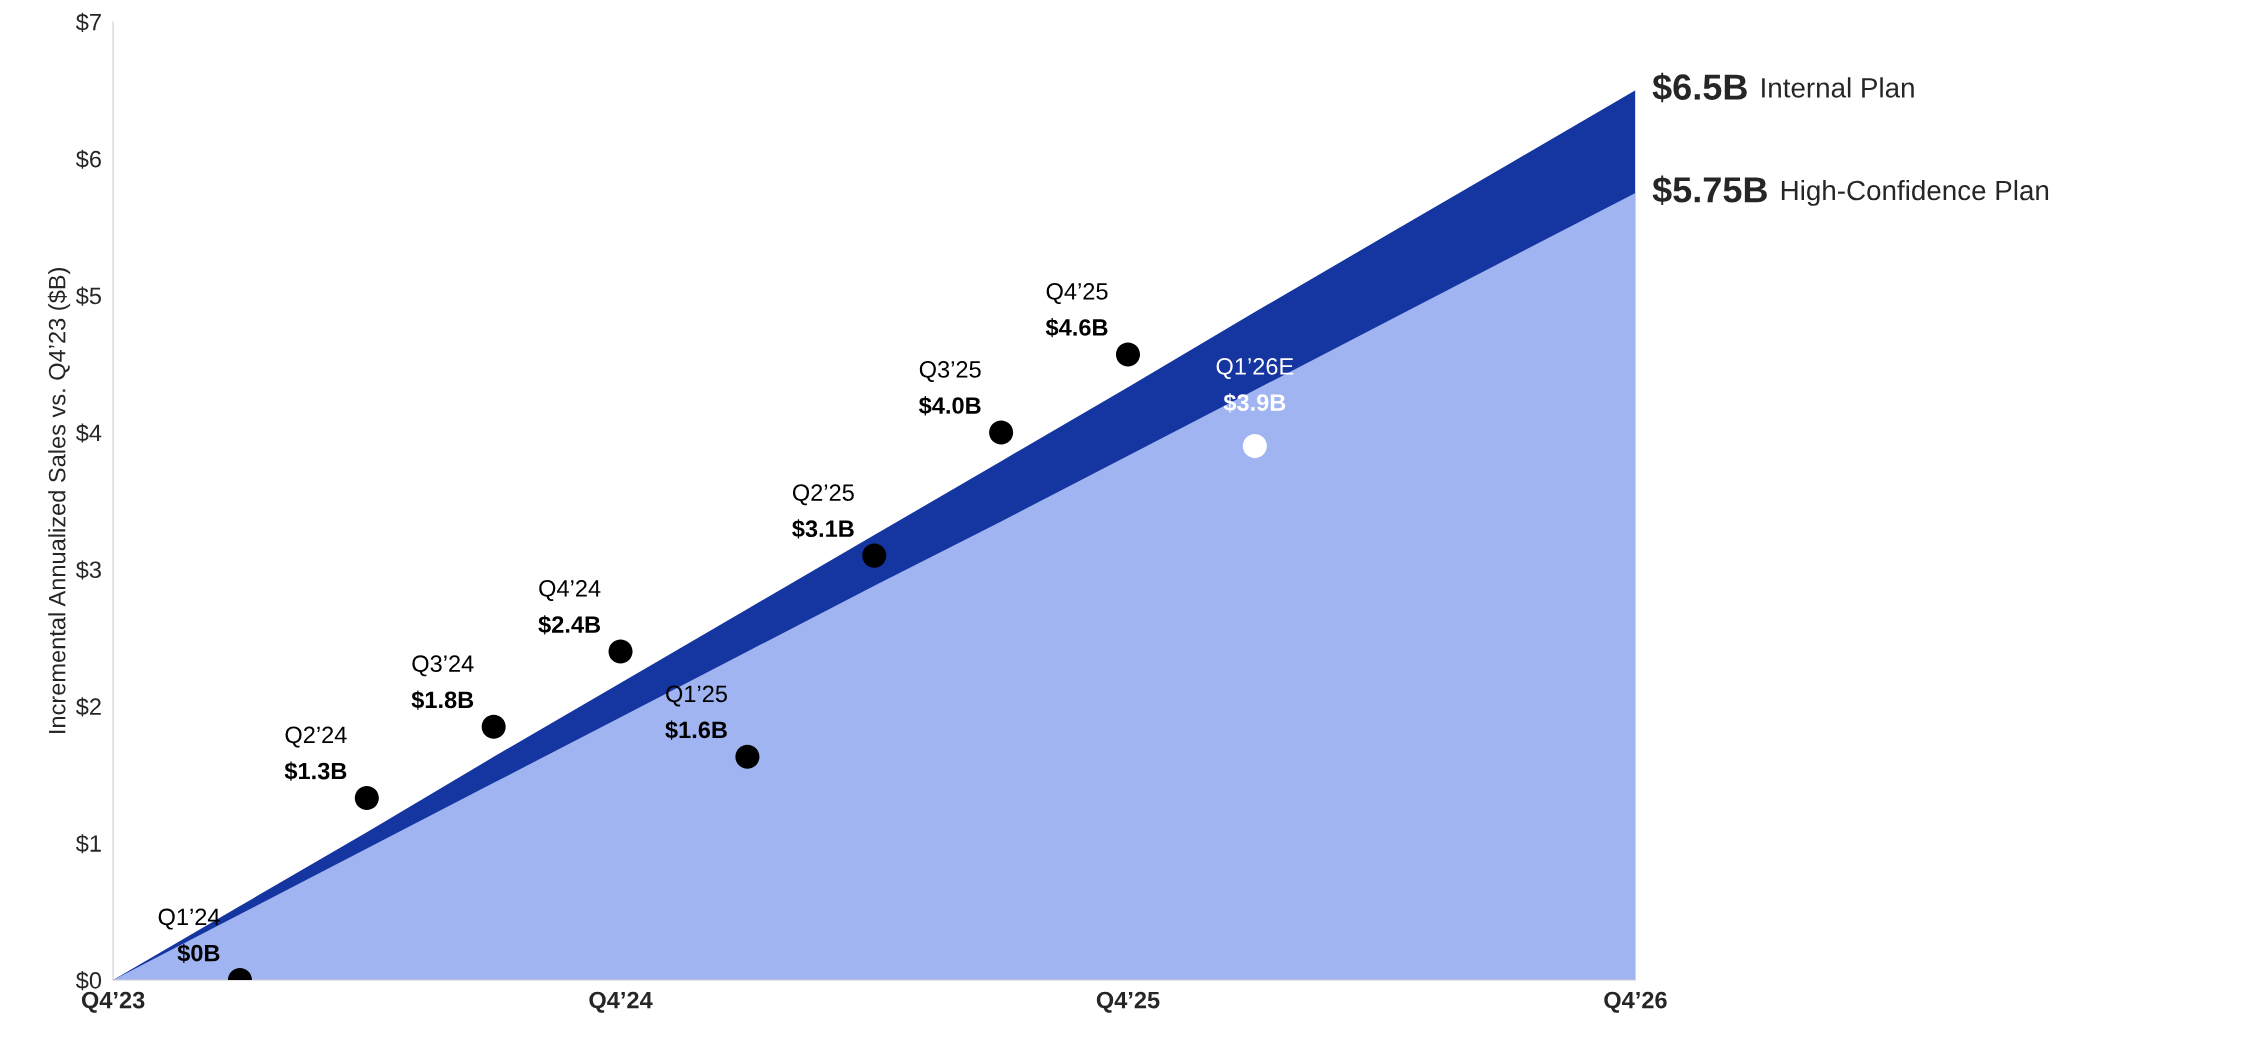 The width and height of the screenshot is (2262, 1037). Describe the element at coordinates (88, 981) in the screenshot. I see `y-tick-label: $0` at that location.